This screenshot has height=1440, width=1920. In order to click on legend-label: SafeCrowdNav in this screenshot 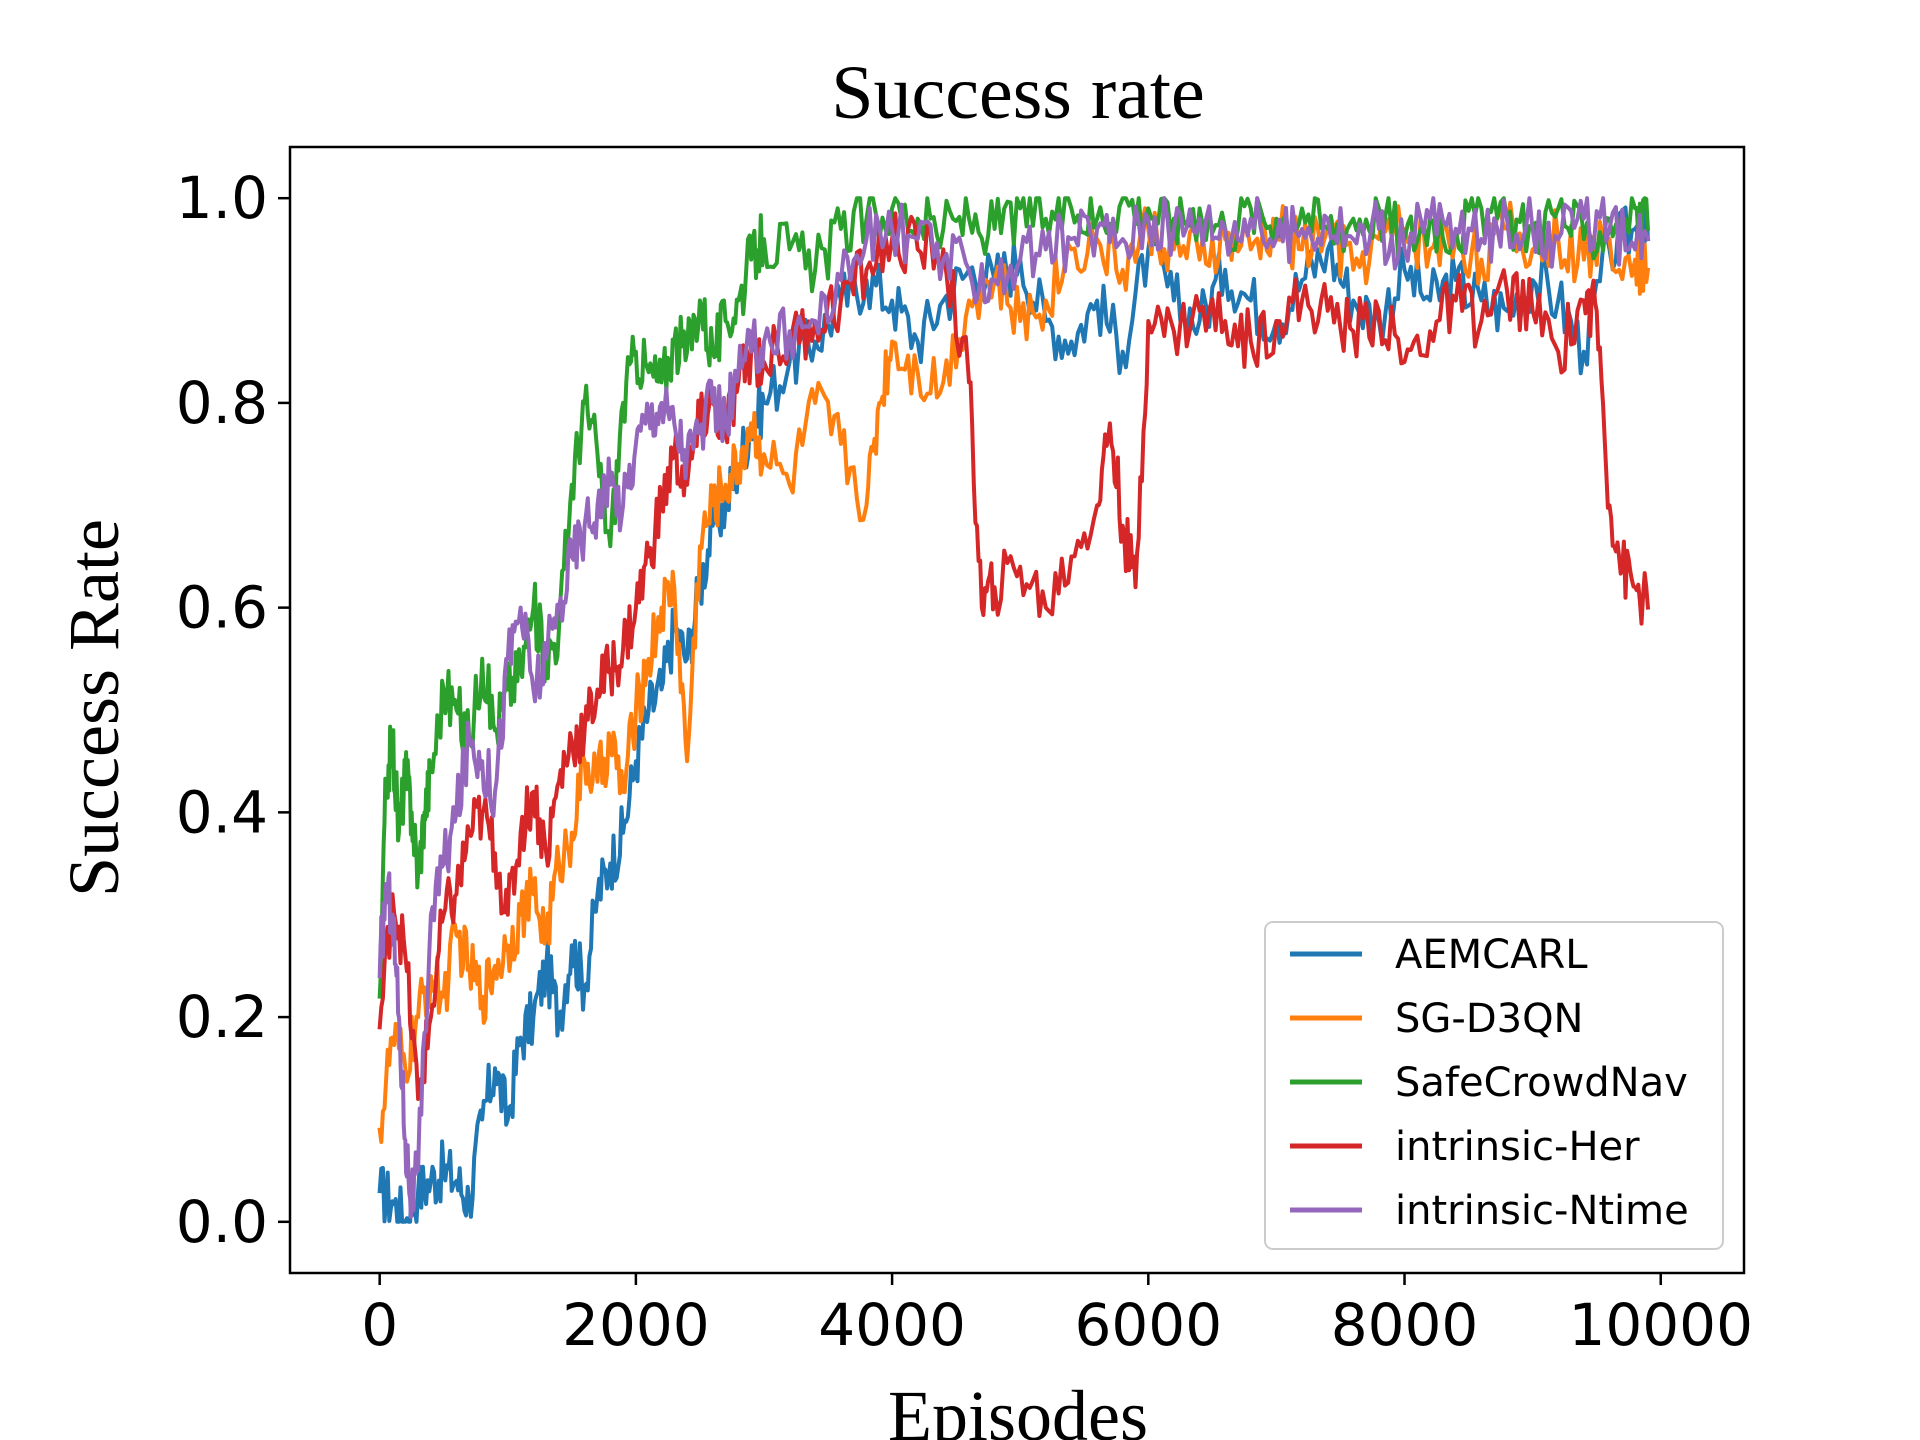, I will do `click(1541, 1083)`.